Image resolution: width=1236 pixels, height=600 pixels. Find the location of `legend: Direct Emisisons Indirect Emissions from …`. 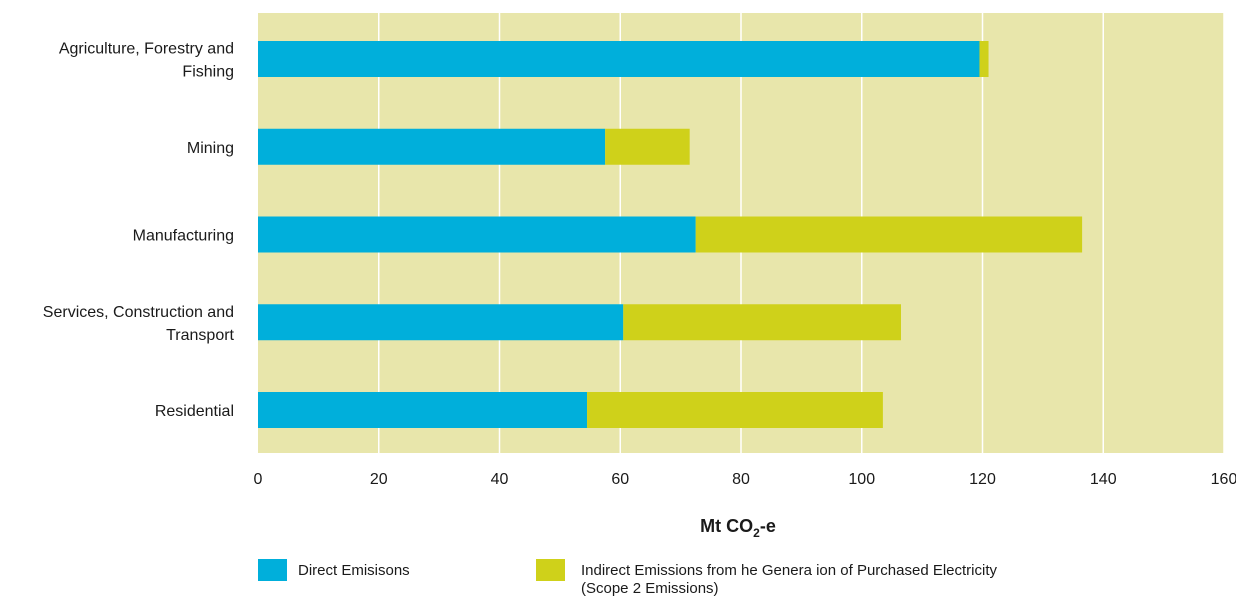

legend: Direct Emisisons Indirect Emissions from … is located at coordinates (628, 578).